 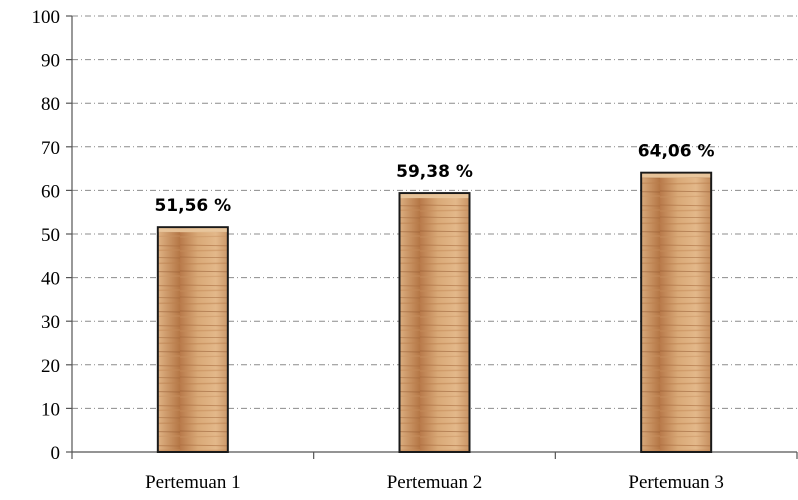 I want to click on y-tick-label: 0, so click(x=56, y=453).